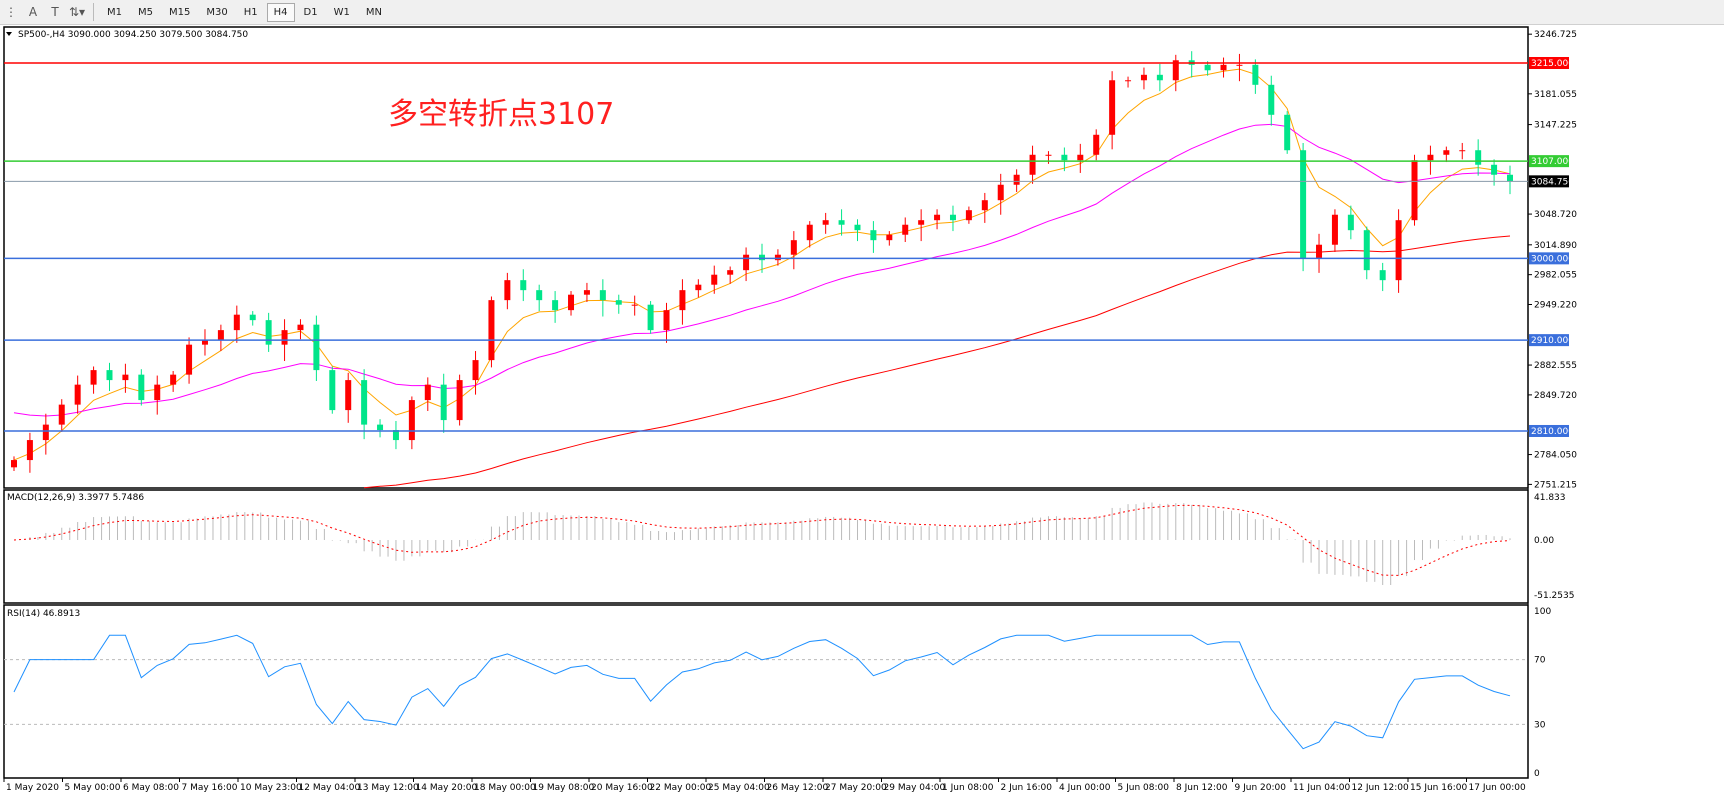 The height and width of the screenshot is (793, 1724). Describe the element at coordinates (55, 12) in the screenshot. I see `text-label-icon: T` at that location.